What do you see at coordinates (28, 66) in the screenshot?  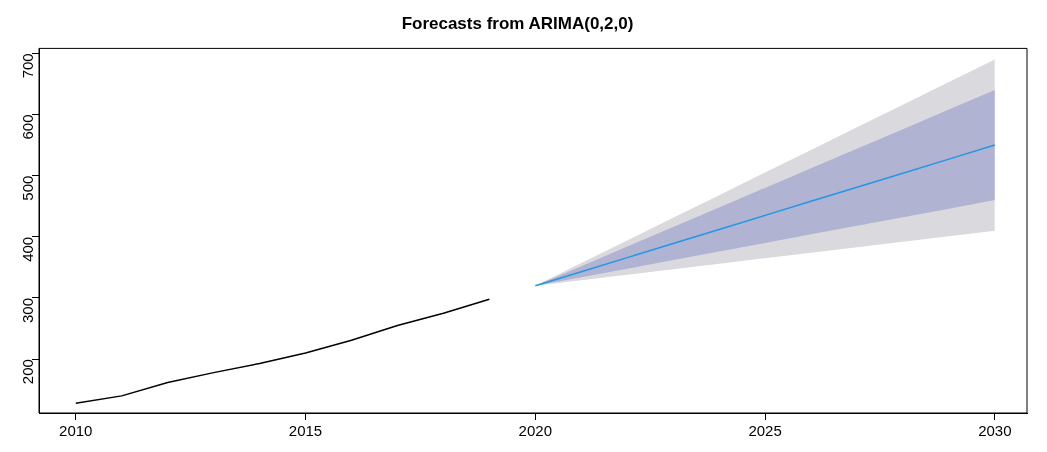 I see `y-tick-label: 700` at bounding box center [28, 66].